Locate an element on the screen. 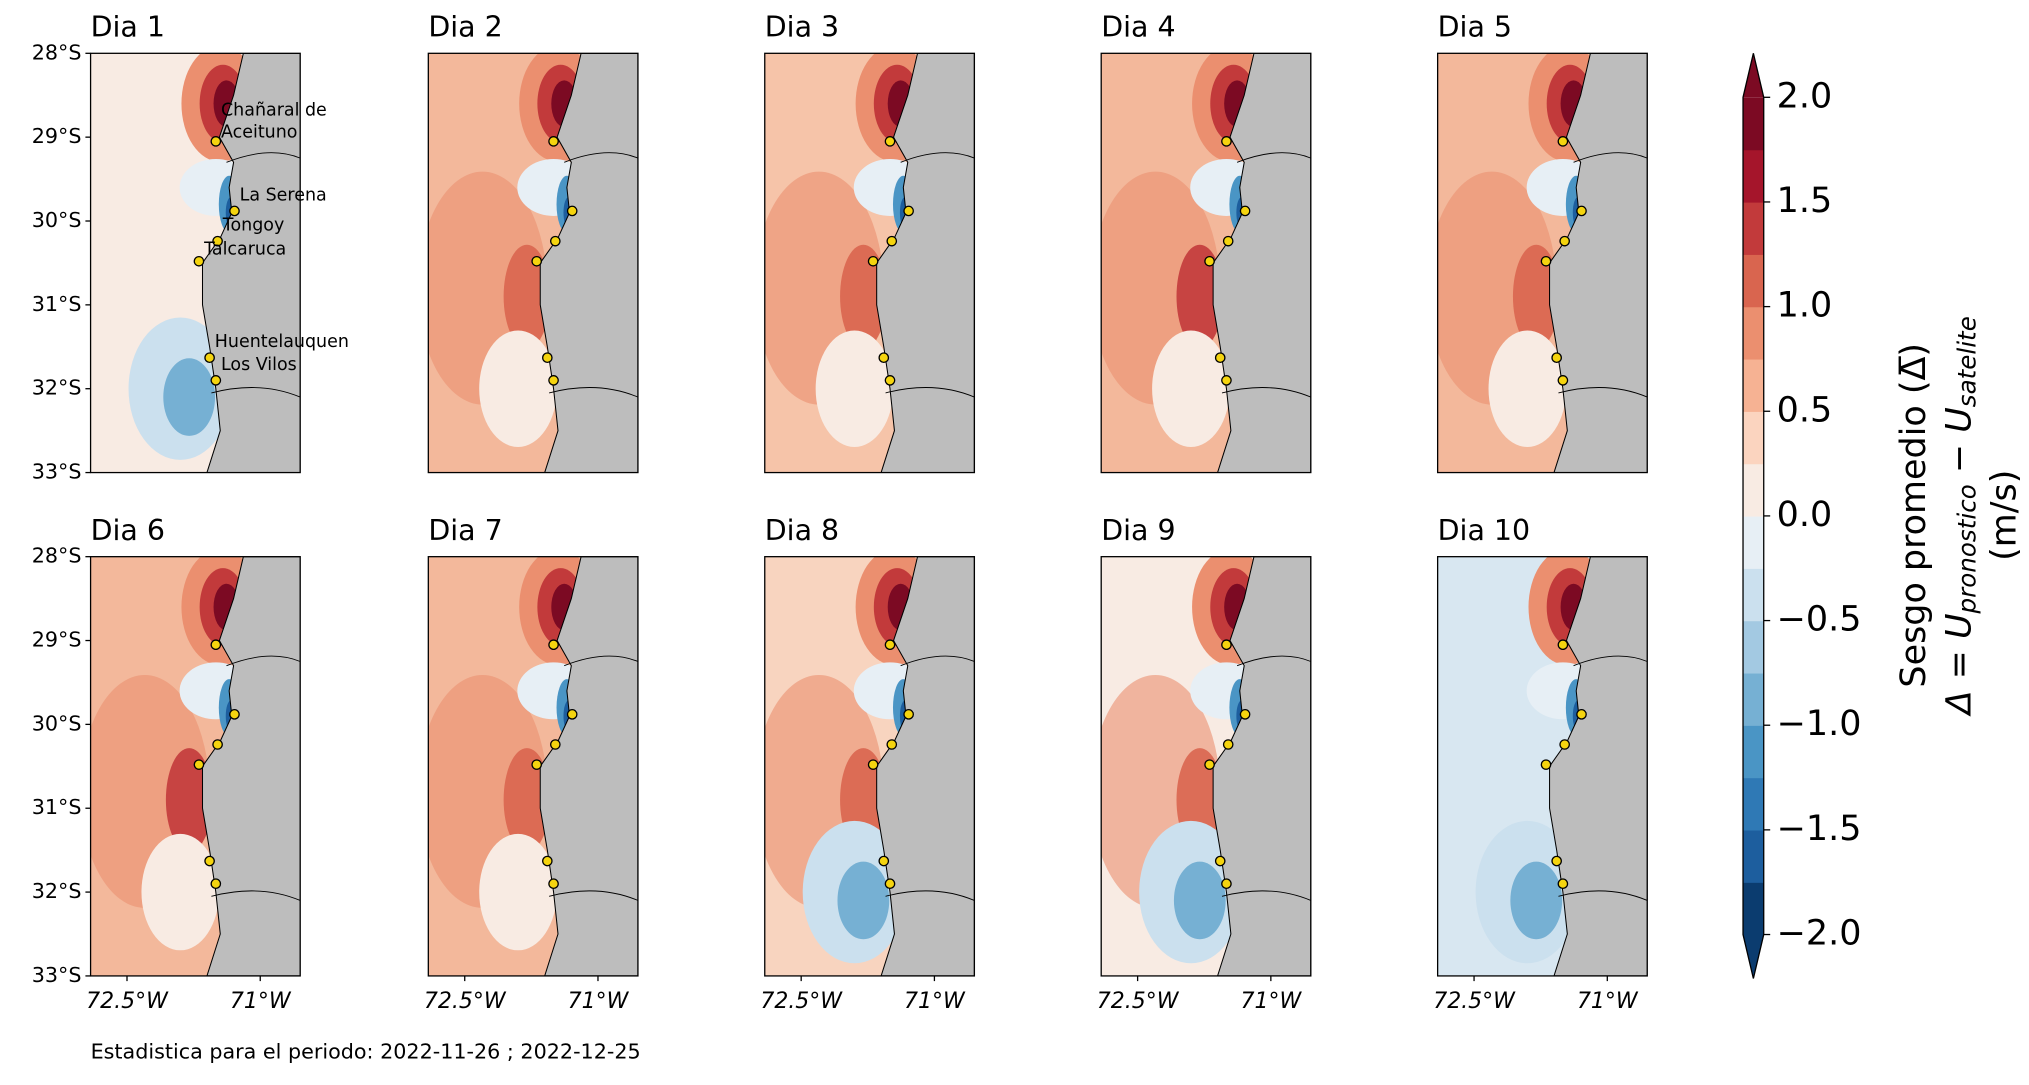 This screenshot has width=2029, height=1085. map-panel: Dia 8 72.5°W 71°W is located at coordinates (868, 764).